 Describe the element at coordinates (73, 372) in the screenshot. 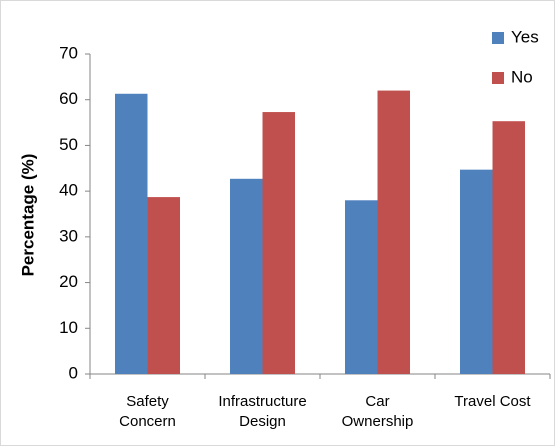

I see `y-tick-label: 0` at that location.